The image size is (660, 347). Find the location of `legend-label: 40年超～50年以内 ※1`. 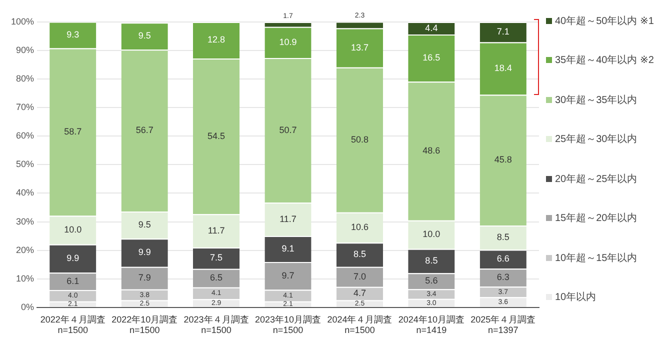

legend-label: 40年超～50年以内 ※1 is located at coordinates (604, 21).